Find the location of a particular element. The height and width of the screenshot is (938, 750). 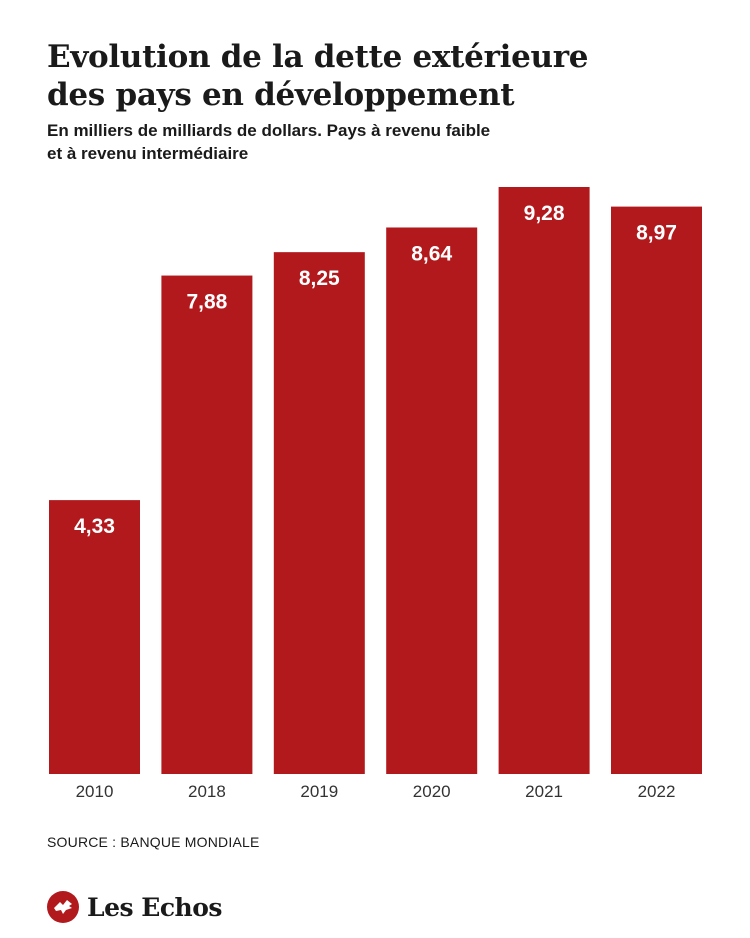

bar-2022 is located at coordinates (656, 490).